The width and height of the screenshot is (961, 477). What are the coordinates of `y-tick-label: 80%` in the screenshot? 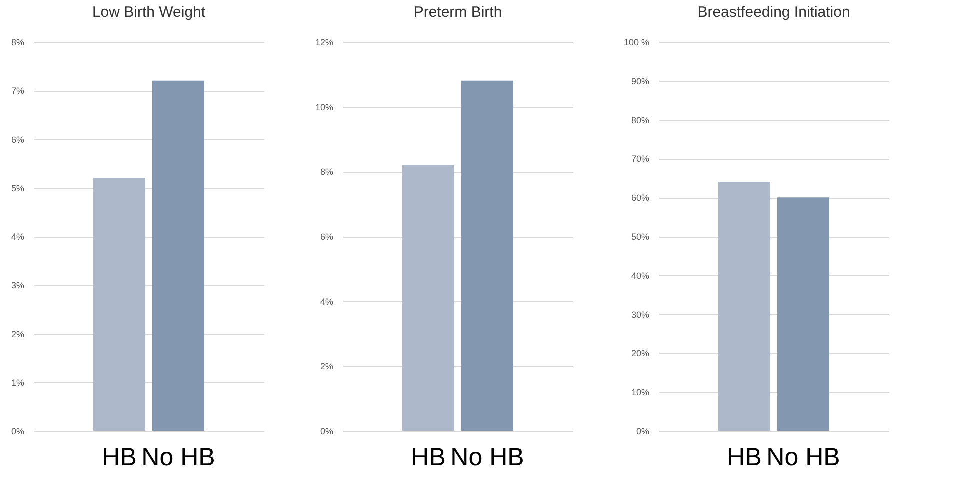 It's located at (640, 120).